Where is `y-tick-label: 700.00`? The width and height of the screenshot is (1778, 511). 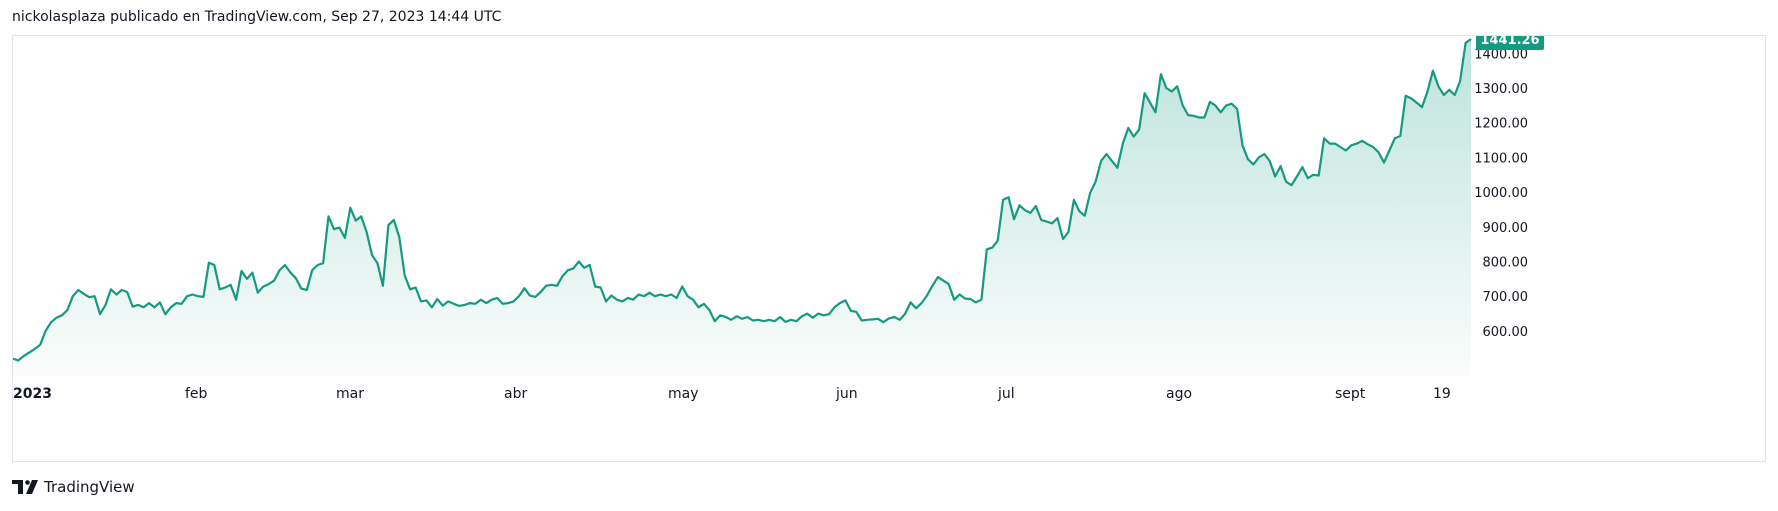
y-tick-label: 700.00 is located at coordinates (1506, 297).